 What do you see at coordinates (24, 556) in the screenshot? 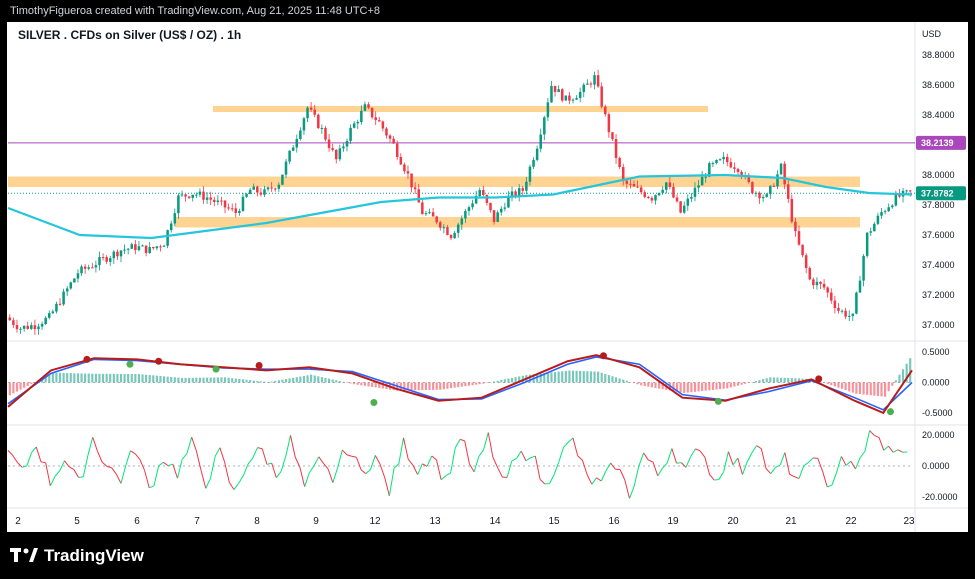
I see `tradingview-logo-icon` at bounding box center [24, 556].